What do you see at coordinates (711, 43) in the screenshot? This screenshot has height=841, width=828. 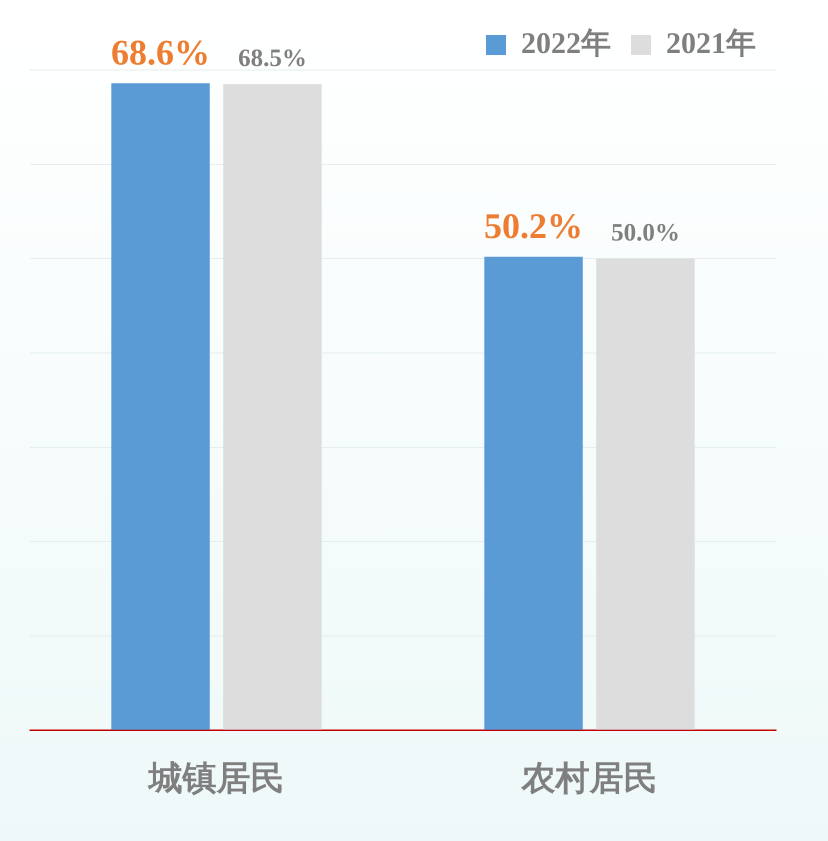 I see `legend-label: 2021年` at bounding box center [711, 43].